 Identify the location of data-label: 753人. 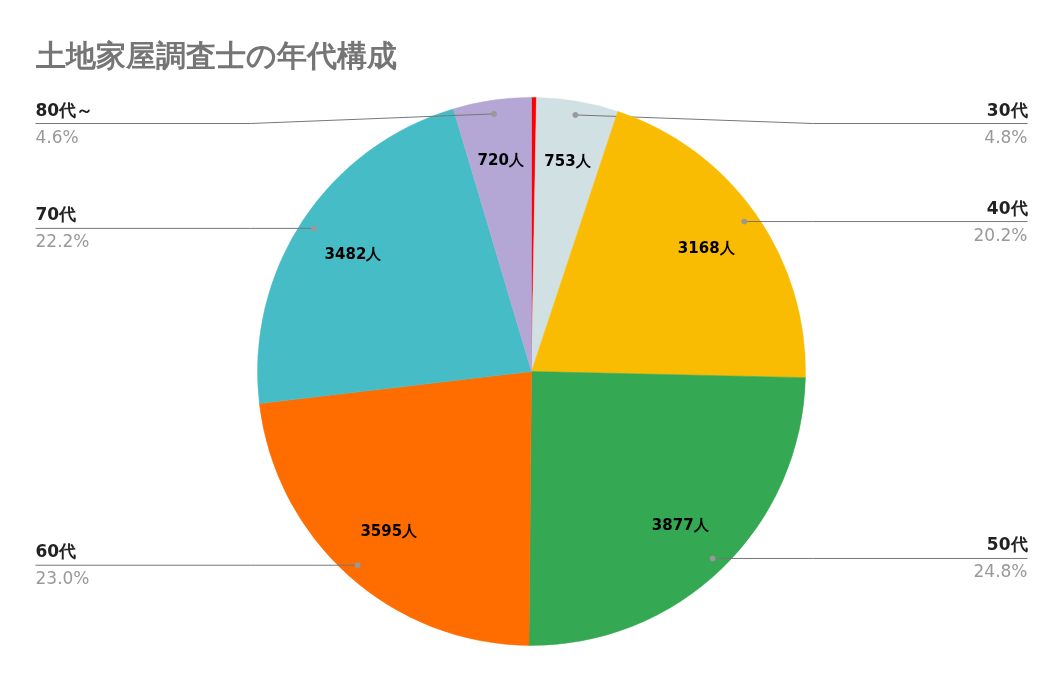
(568, 160).